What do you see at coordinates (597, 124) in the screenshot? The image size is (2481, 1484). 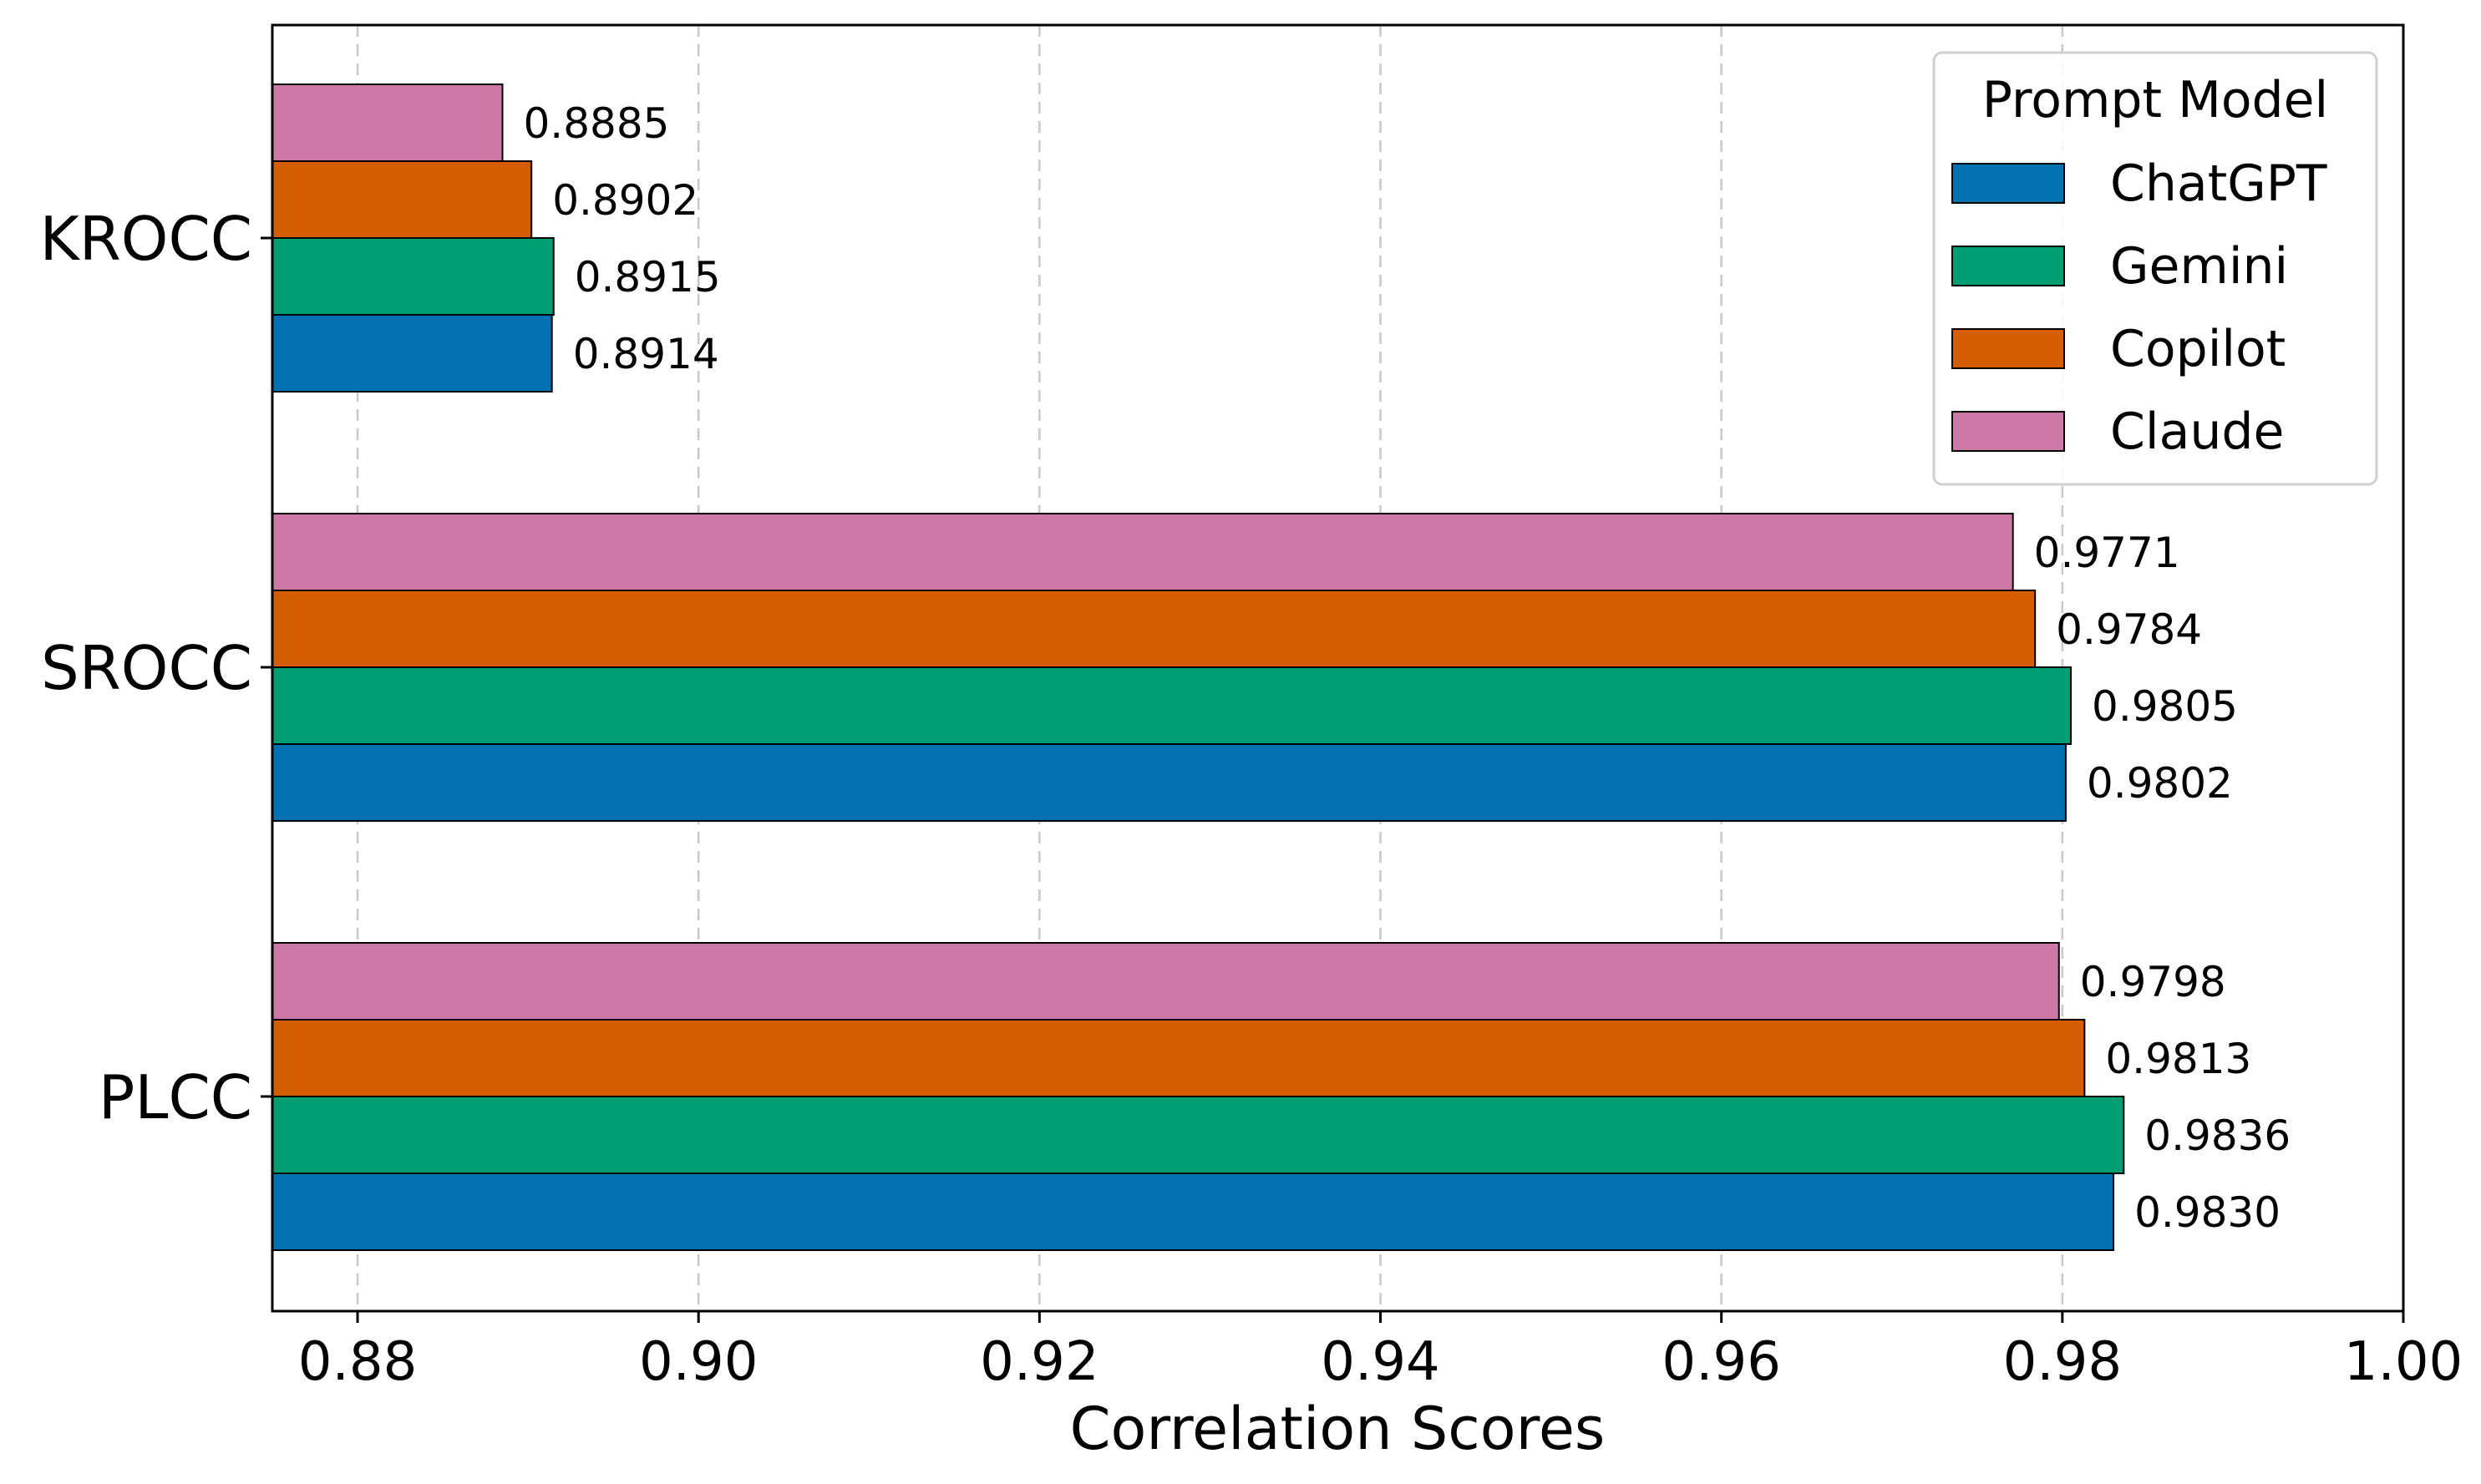 I see `value-label: 0.8885` at bounding box center [597, 124].